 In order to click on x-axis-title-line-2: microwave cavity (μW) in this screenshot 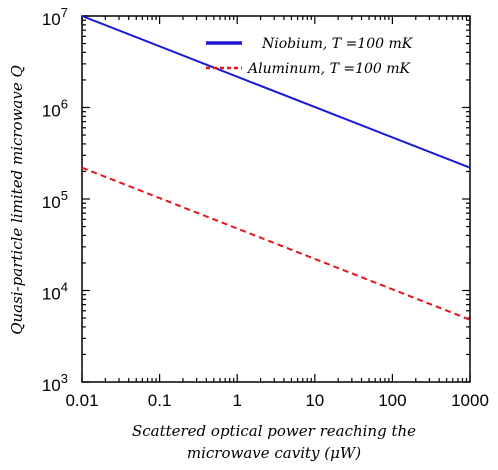, I will do `click(274, 453)`.